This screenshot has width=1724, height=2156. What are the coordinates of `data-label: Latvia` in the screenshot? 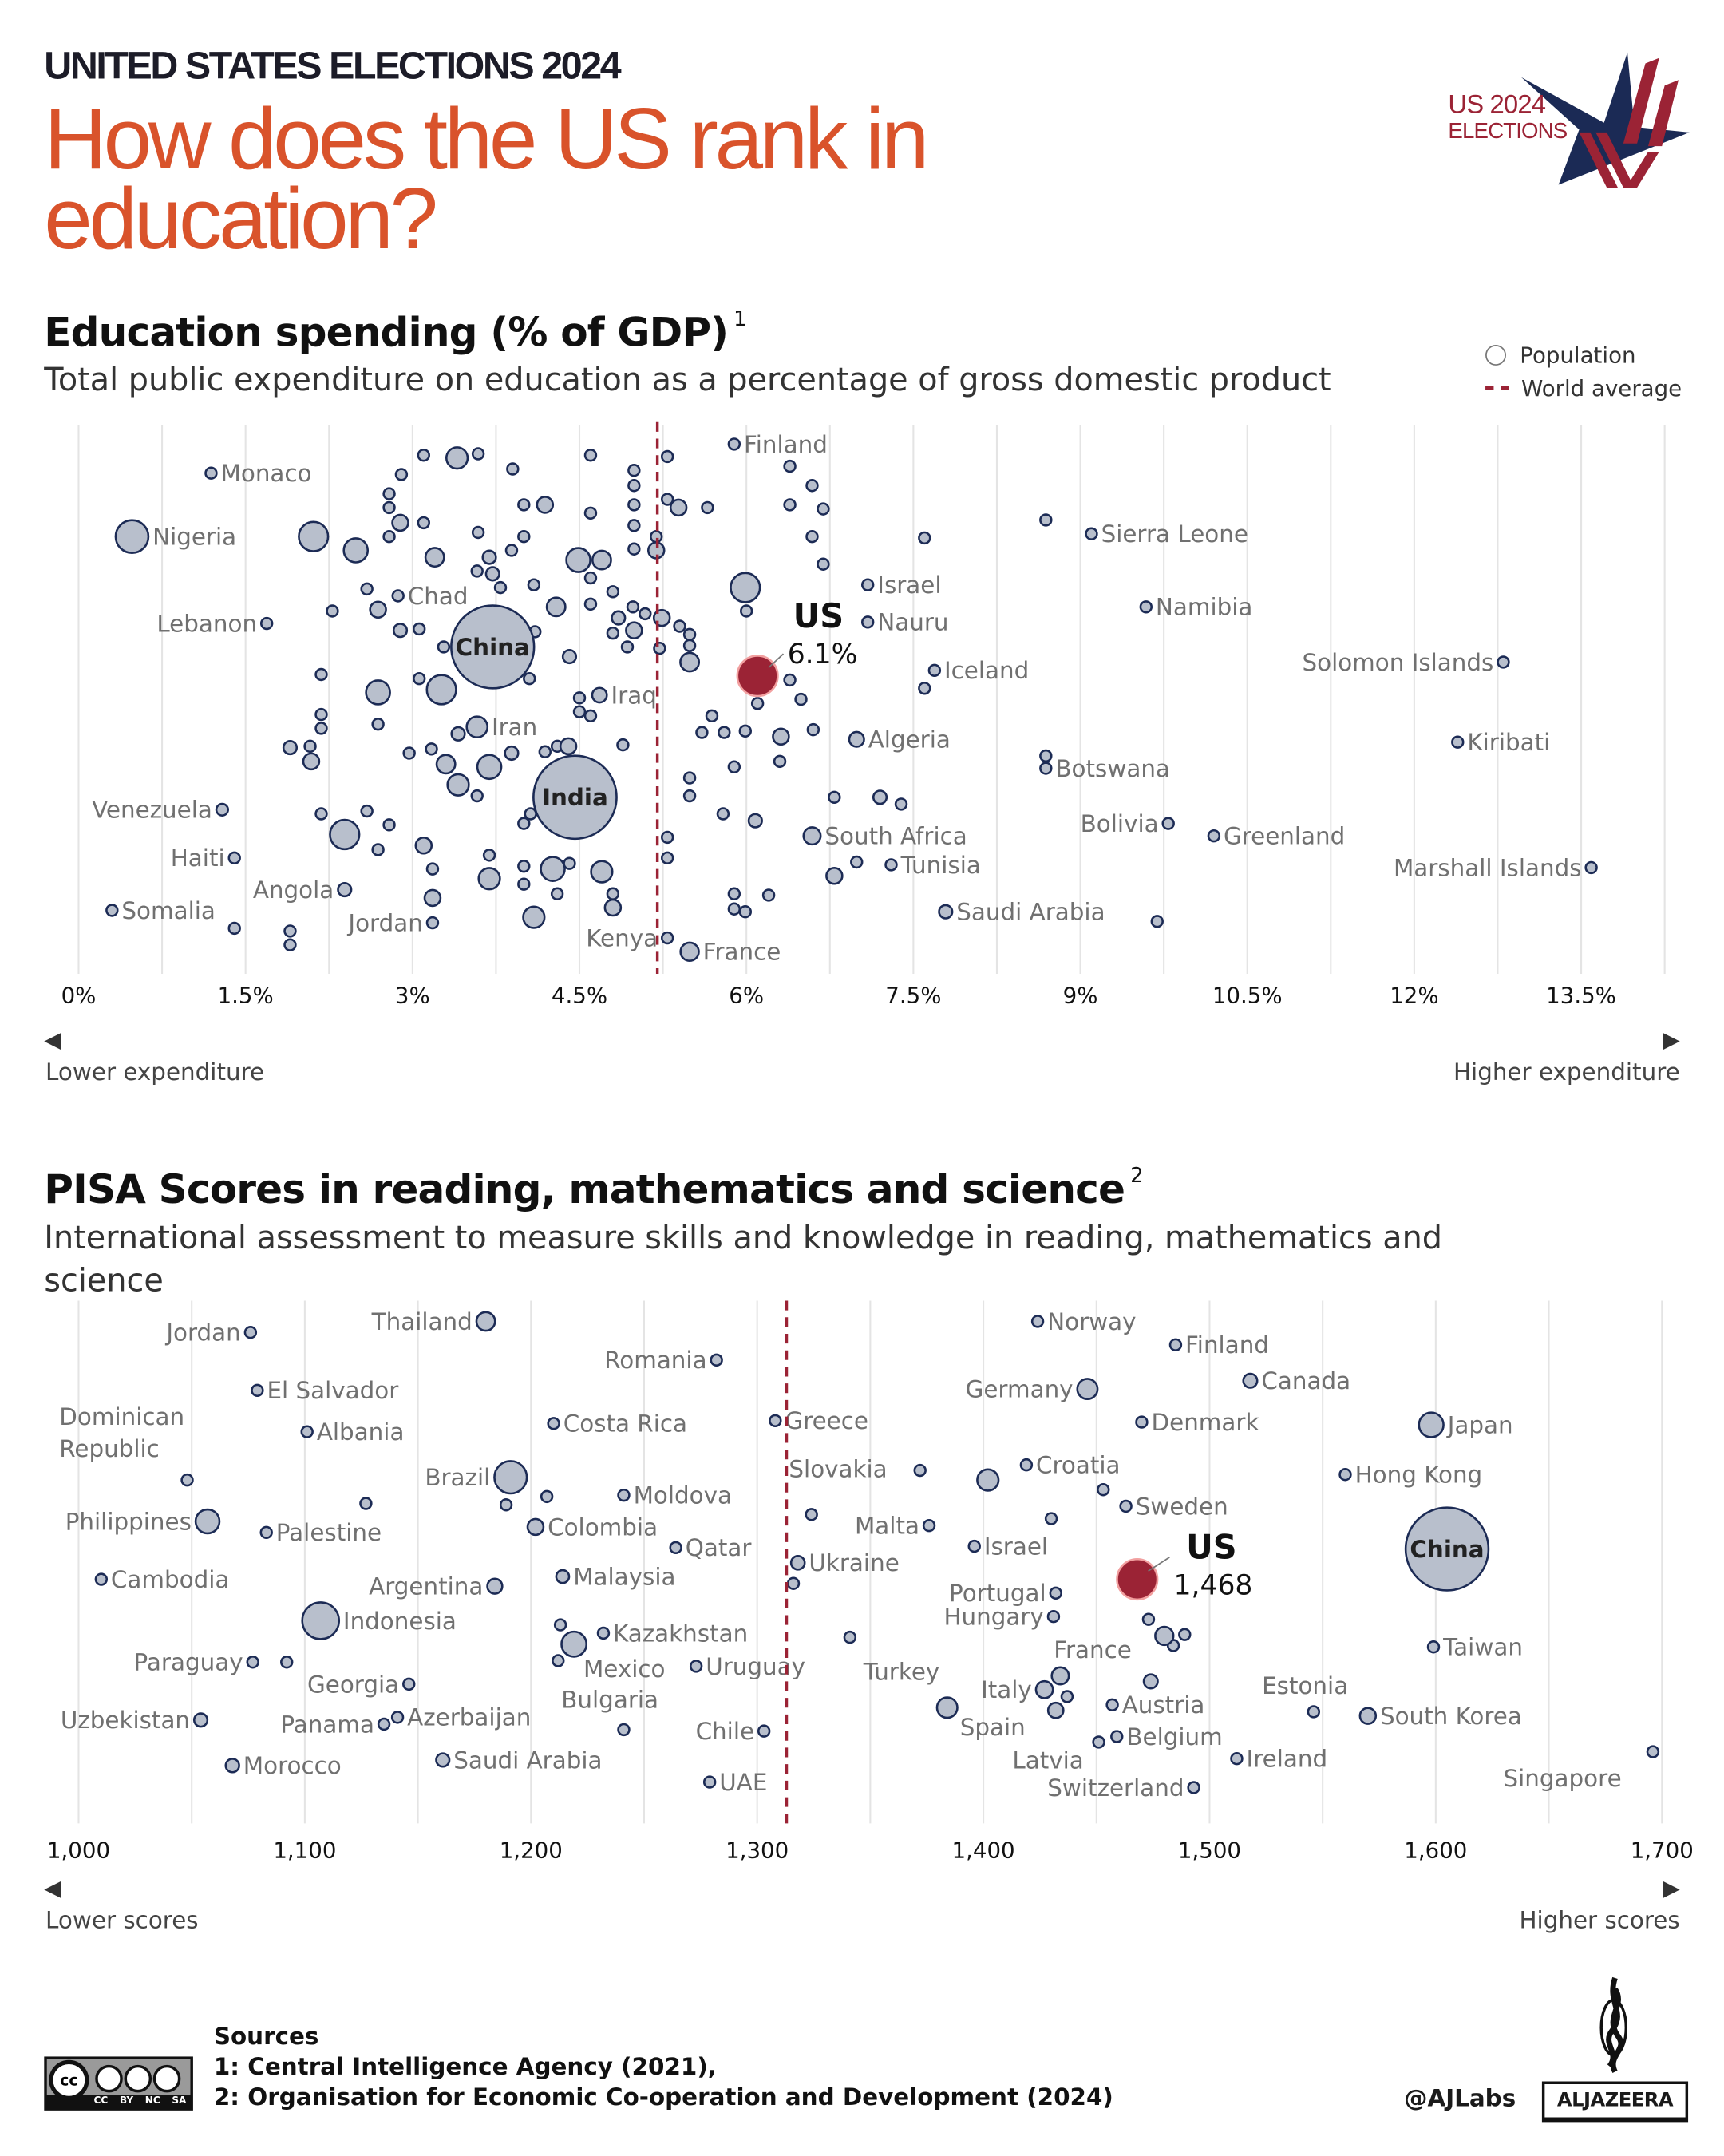 It's located at (1047, 1761).